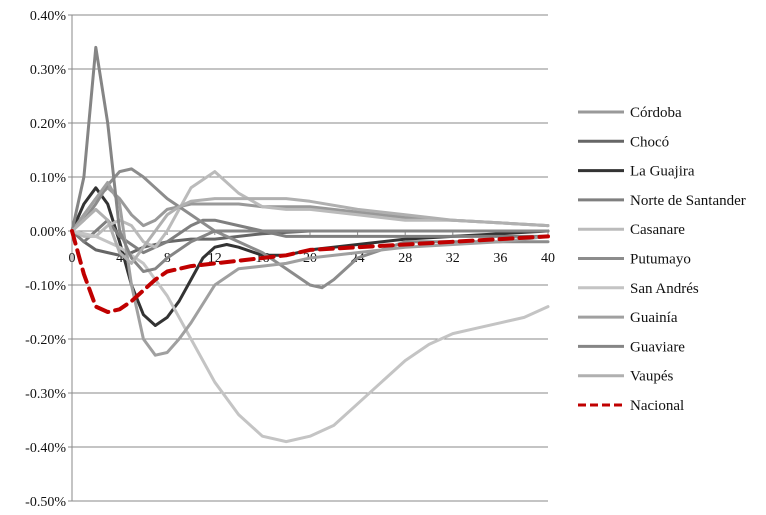  Describe the element at coordinates (688, 201) in the screenshot. I see `legend-label-norte-de-santander: Norte de Santander` at that location.